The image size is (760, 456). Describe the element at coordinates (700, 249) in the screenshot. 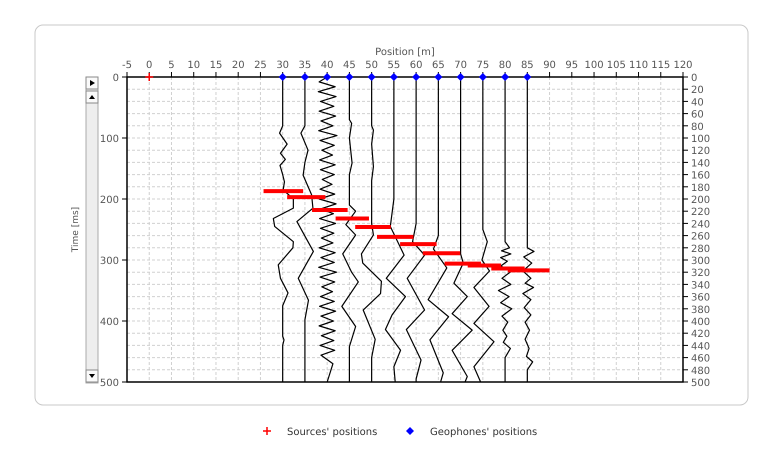

I see `y2-tick-label: 280` at that location.